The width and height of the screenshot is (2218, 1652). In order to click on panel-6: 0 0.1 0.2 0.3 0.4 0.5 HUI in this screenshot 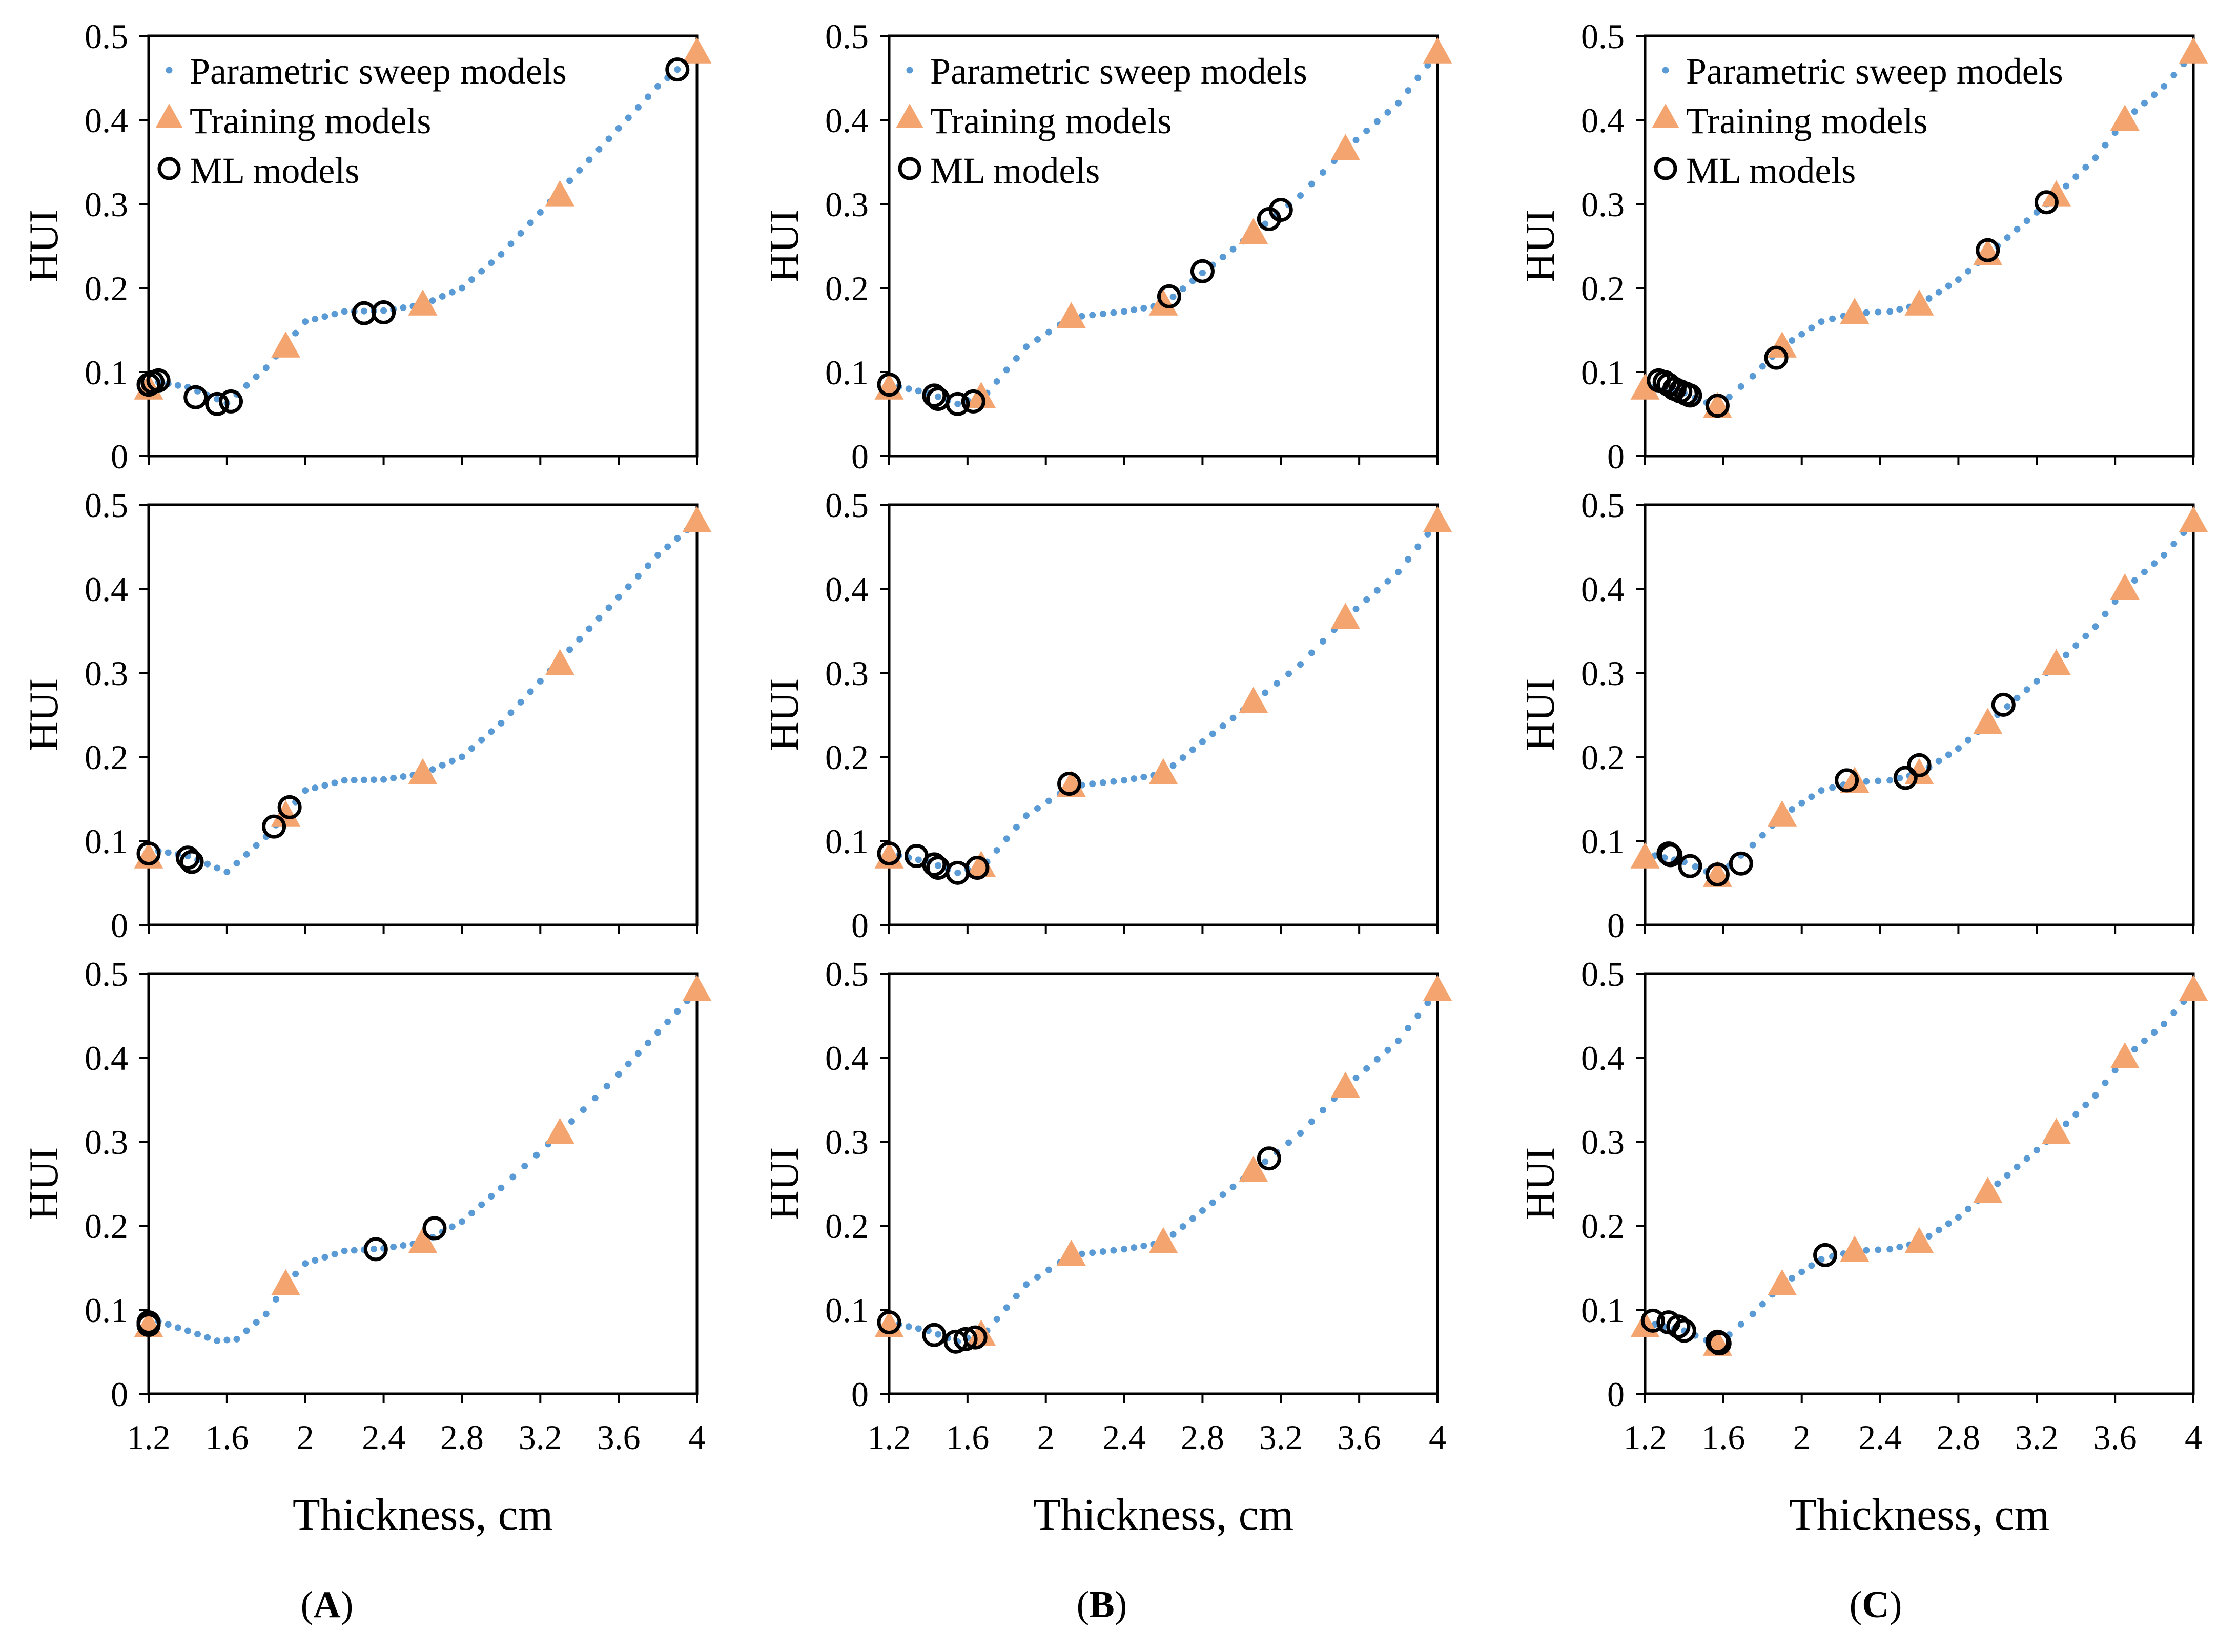, I will do `click(1863, 715)`.